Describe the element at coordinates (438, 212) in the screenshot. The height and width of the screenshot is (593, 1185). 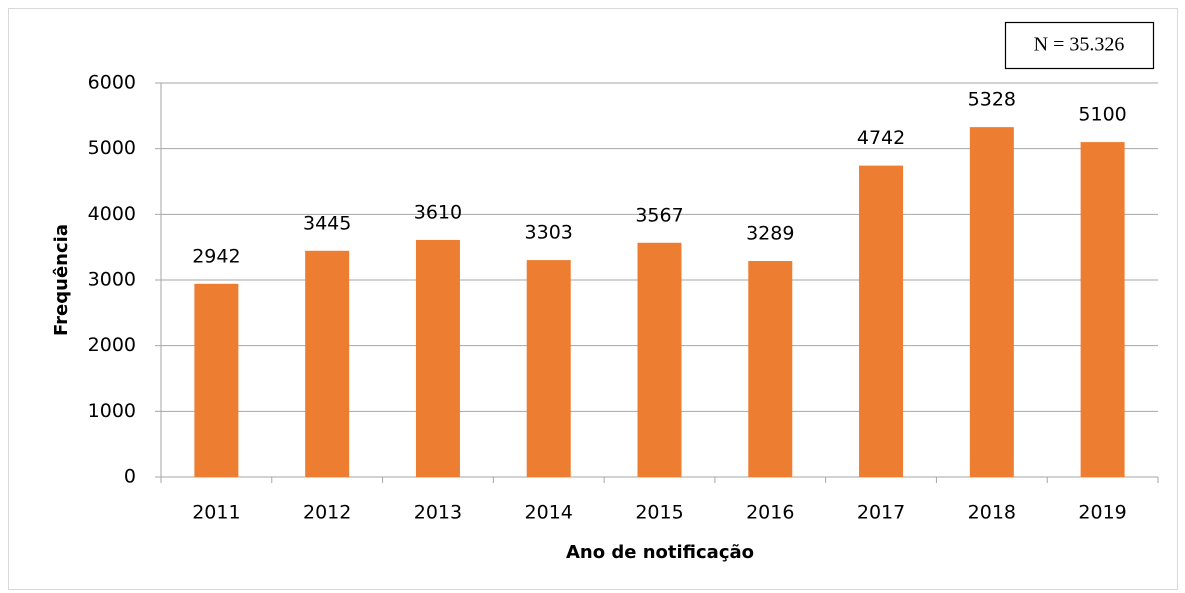
I see `data-label: 3610` at that location.